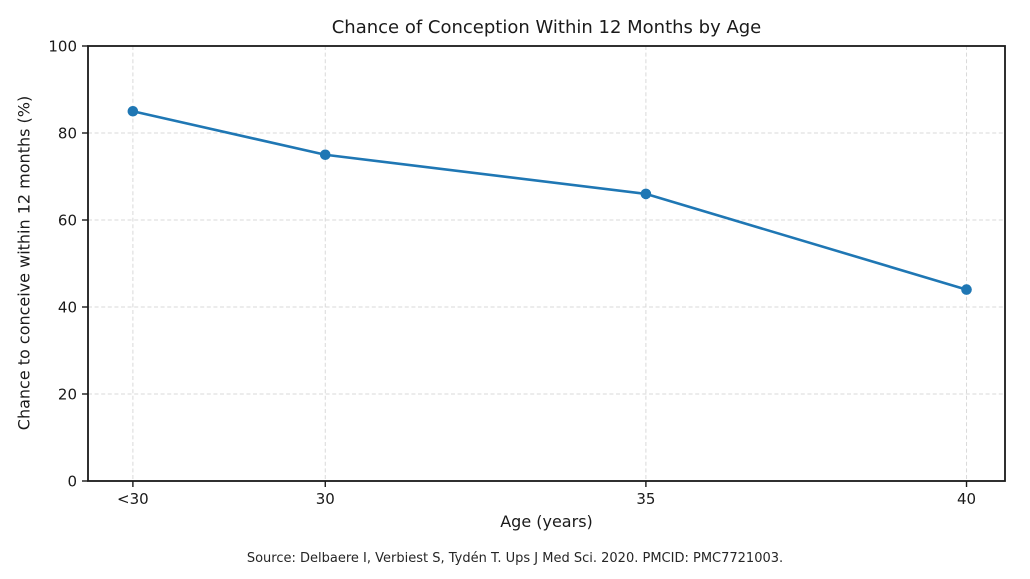 The height and width of the screenshot is (579, 1030). Describe the element at coordinates (67, 395) in the screenshot. I see `y-tick-label: 20` at that location.